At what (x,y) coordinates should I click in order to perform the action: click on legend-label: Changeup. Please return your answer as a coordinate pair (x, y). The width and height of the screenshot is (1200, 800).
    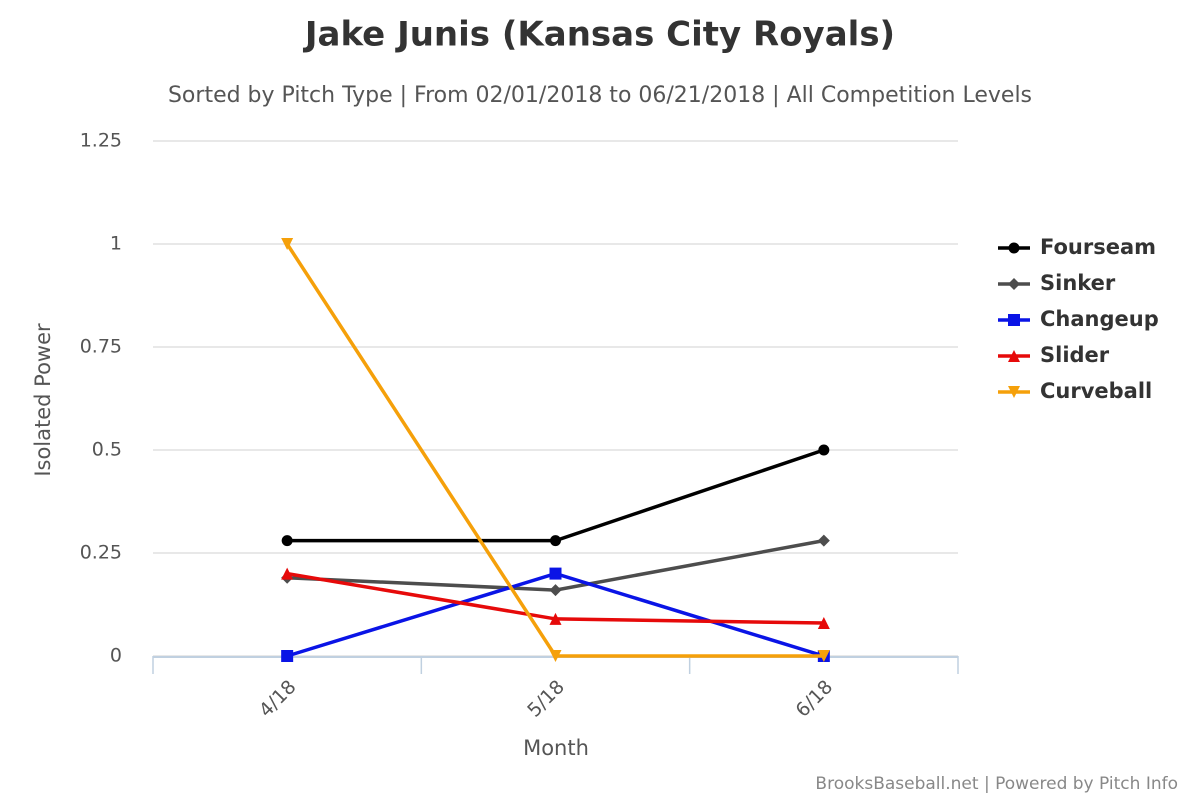
    Looking at the image, I should click on (1099, 319).